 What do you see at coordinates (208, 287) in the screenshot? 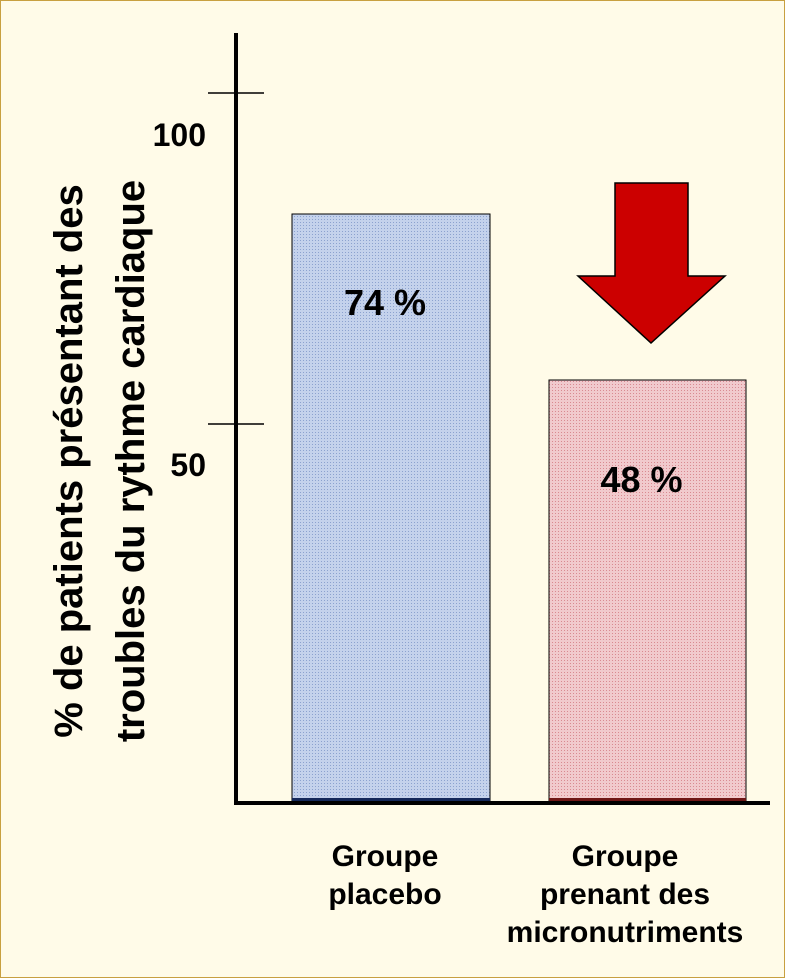
I see `ticks-layer: 50 100` at bounding box center [208, 287].